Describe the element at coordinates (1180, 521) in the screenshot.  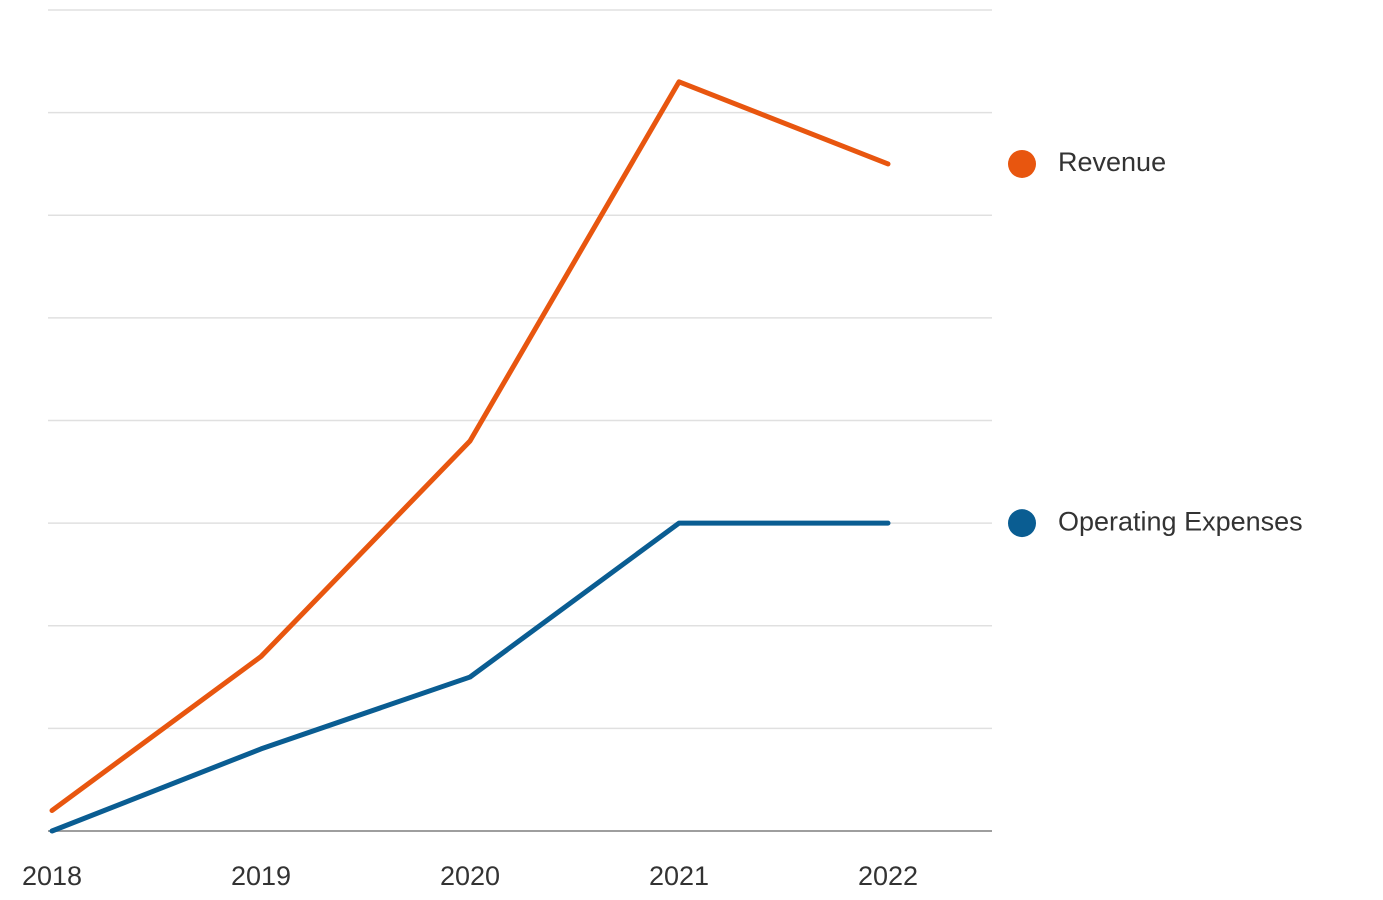
I see `legend-label: Operating Expenses` at that location.